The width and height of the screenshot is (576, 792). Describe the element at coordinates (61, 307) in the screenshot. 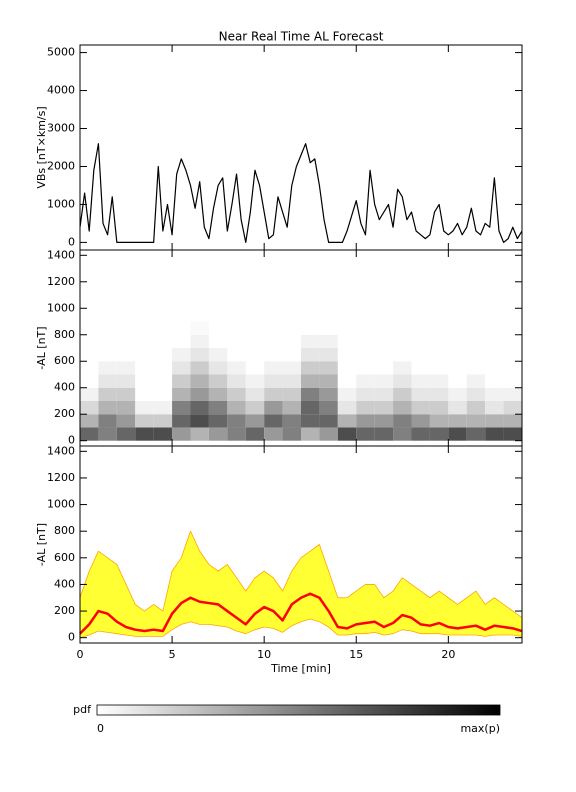

I see `y-tick-label: 1000` at that location.